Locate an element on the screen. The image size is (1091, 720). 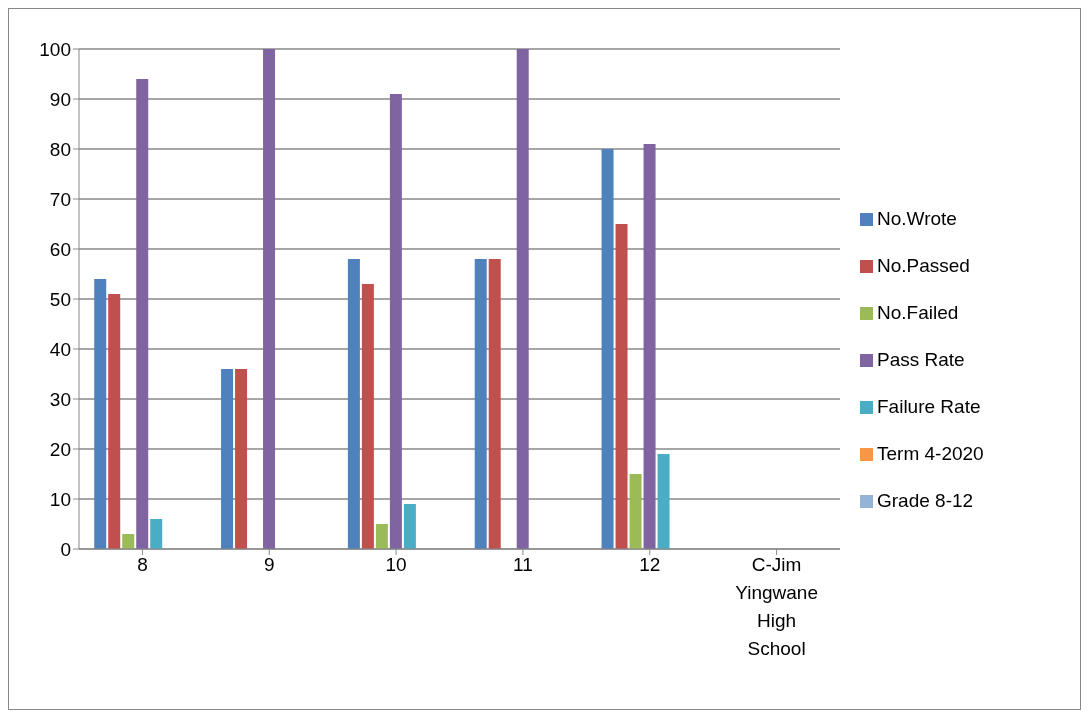
x-tick-label: 12 is located at coordinates (650, 564).